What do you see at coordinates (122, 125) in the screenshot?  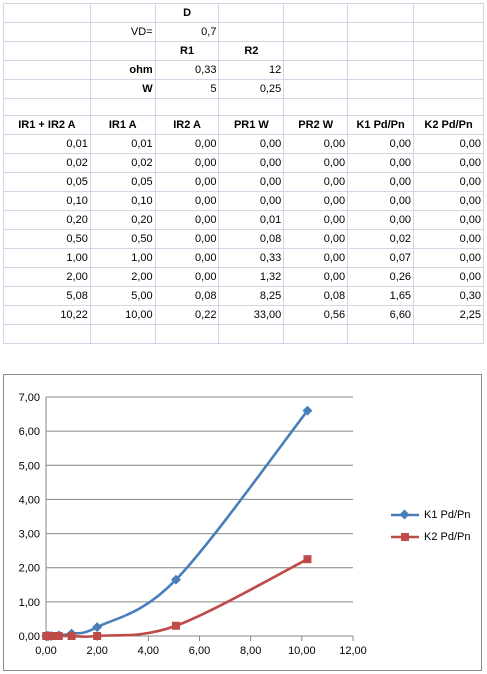 I see `column-header-cell: IR1 A` at bounding box center [122, 125].